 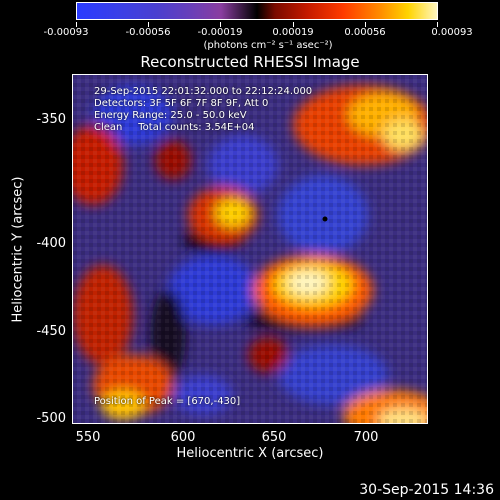 What do you see at coordinates (325, 219) in the screenshot?
I see `peak-marker` at bounding box center [325, 219].